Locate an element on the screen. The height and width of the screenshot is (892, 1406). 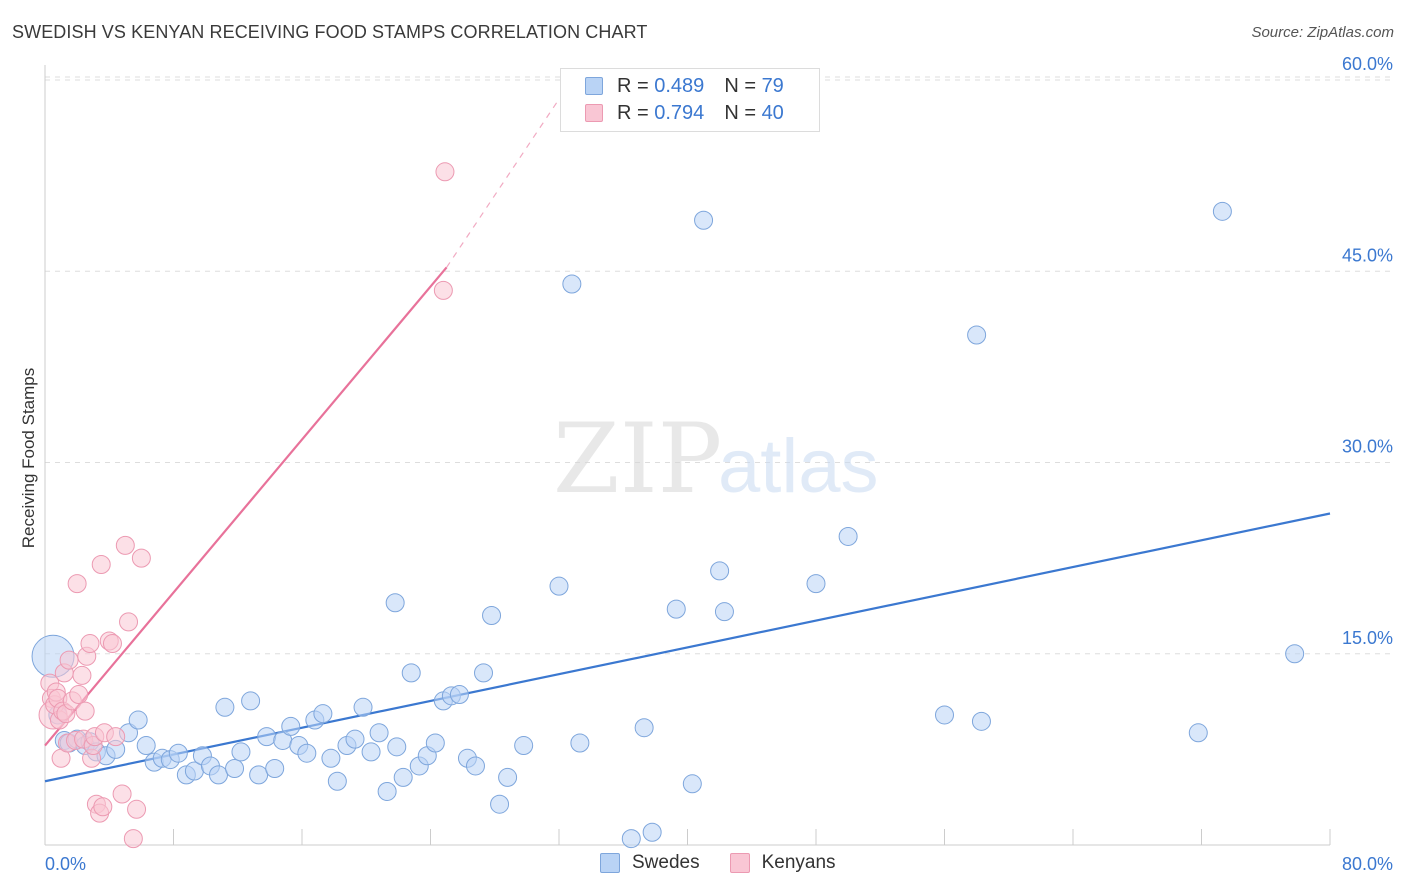
legend-box: R = 0.489 N = 79 R = 0.794 N = 40 is located at coordinates (690, 100).